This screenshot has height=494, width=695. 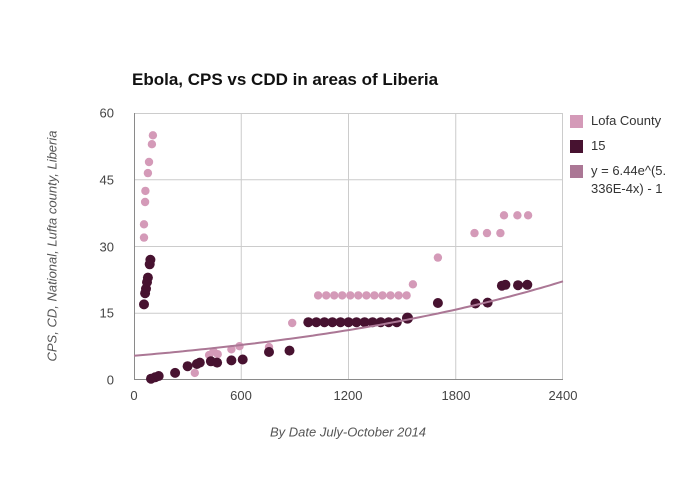 What do you see at coordinates (106, 247) in the screenshot?
I see `y-tick-label: 30` at bounding box center [106, 247].